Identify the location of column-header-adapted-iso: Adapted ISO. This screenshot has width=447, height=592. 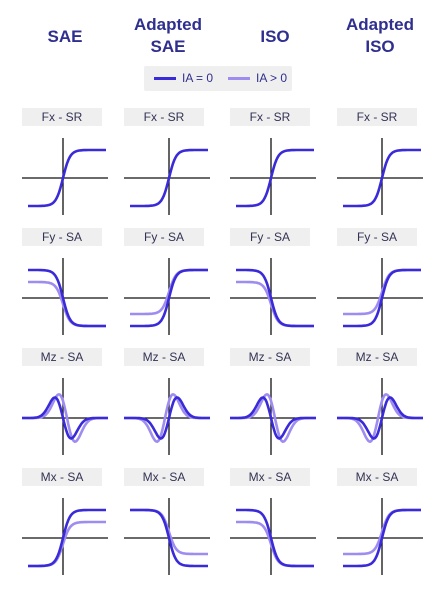
(380, 36).